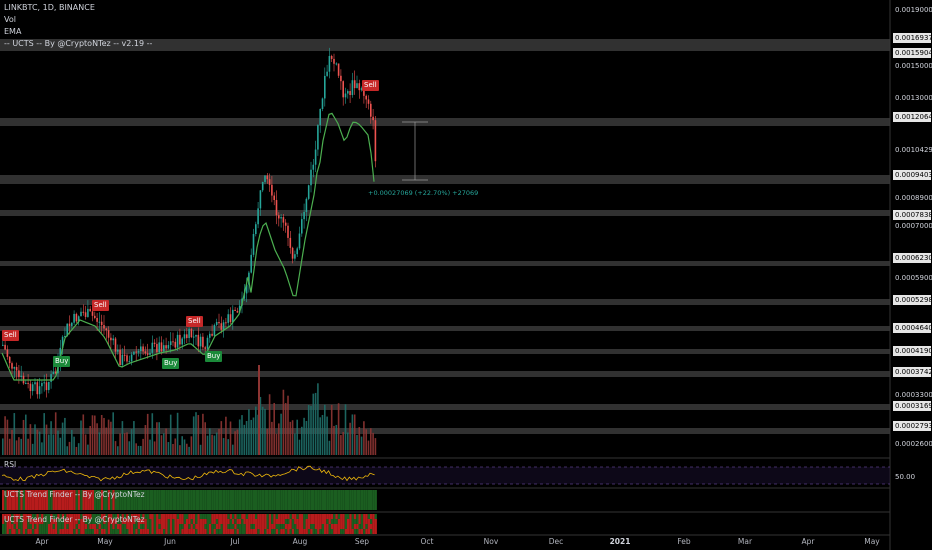 This screenshot has width=932, height=550. What do you see at coordinates (912, 406) in the screenshot?
I see `price-axis-label: 0.00031692` at bounding box center [912, 406].